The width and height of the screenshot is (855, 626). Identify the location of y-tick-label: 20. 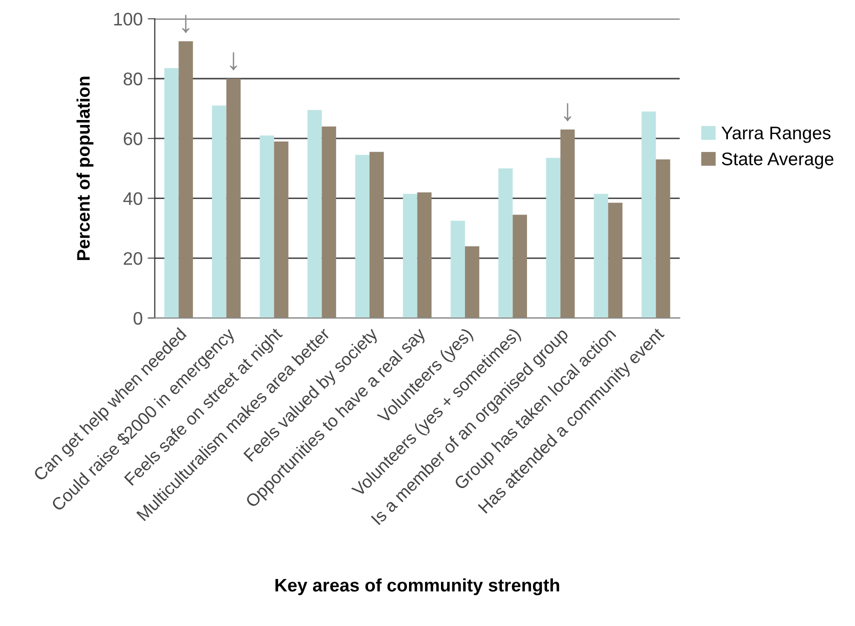
(133, 258).